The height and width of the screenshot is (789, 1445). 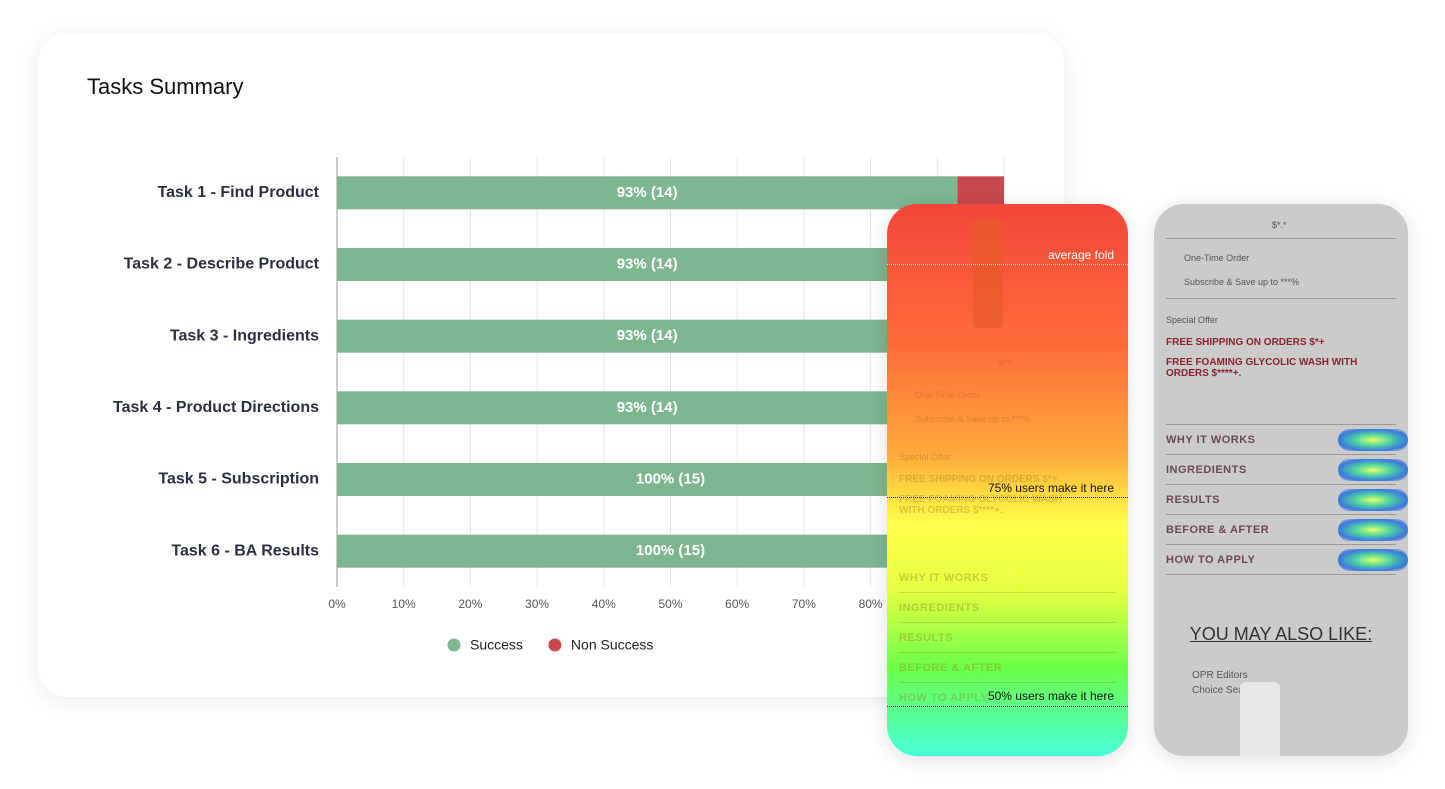 What do you see at coordinates (537, 604) in the screenshot?
I see `x-tick-label: 30%` at bounding box center [537, 604].